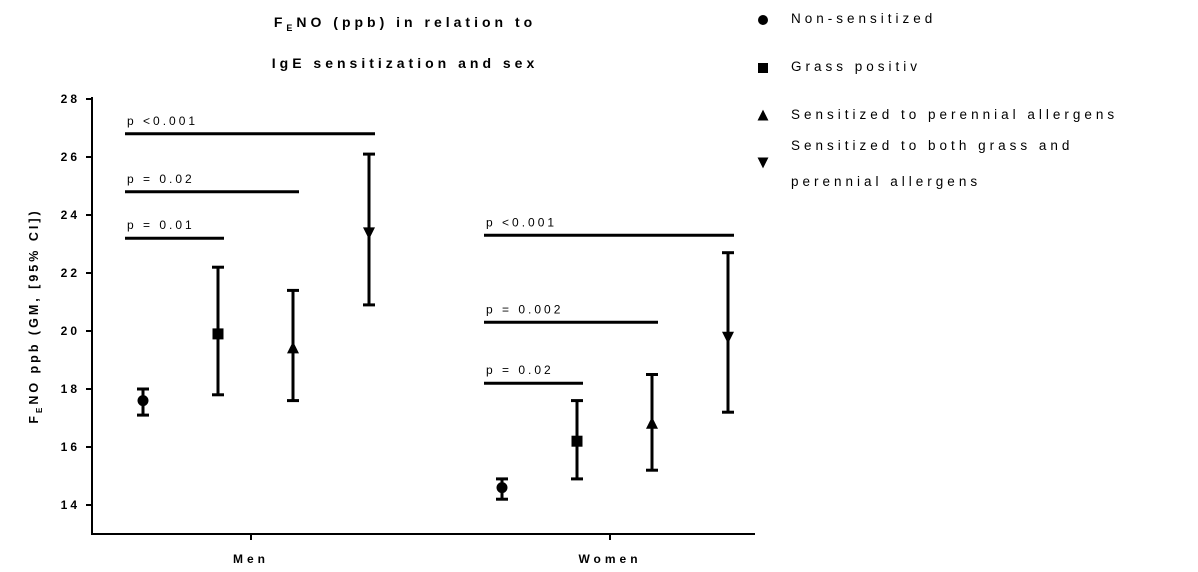 The height and width of the screenshot is (572, 1198). I want to click on y-tick-label: 26, so click(70, 157).